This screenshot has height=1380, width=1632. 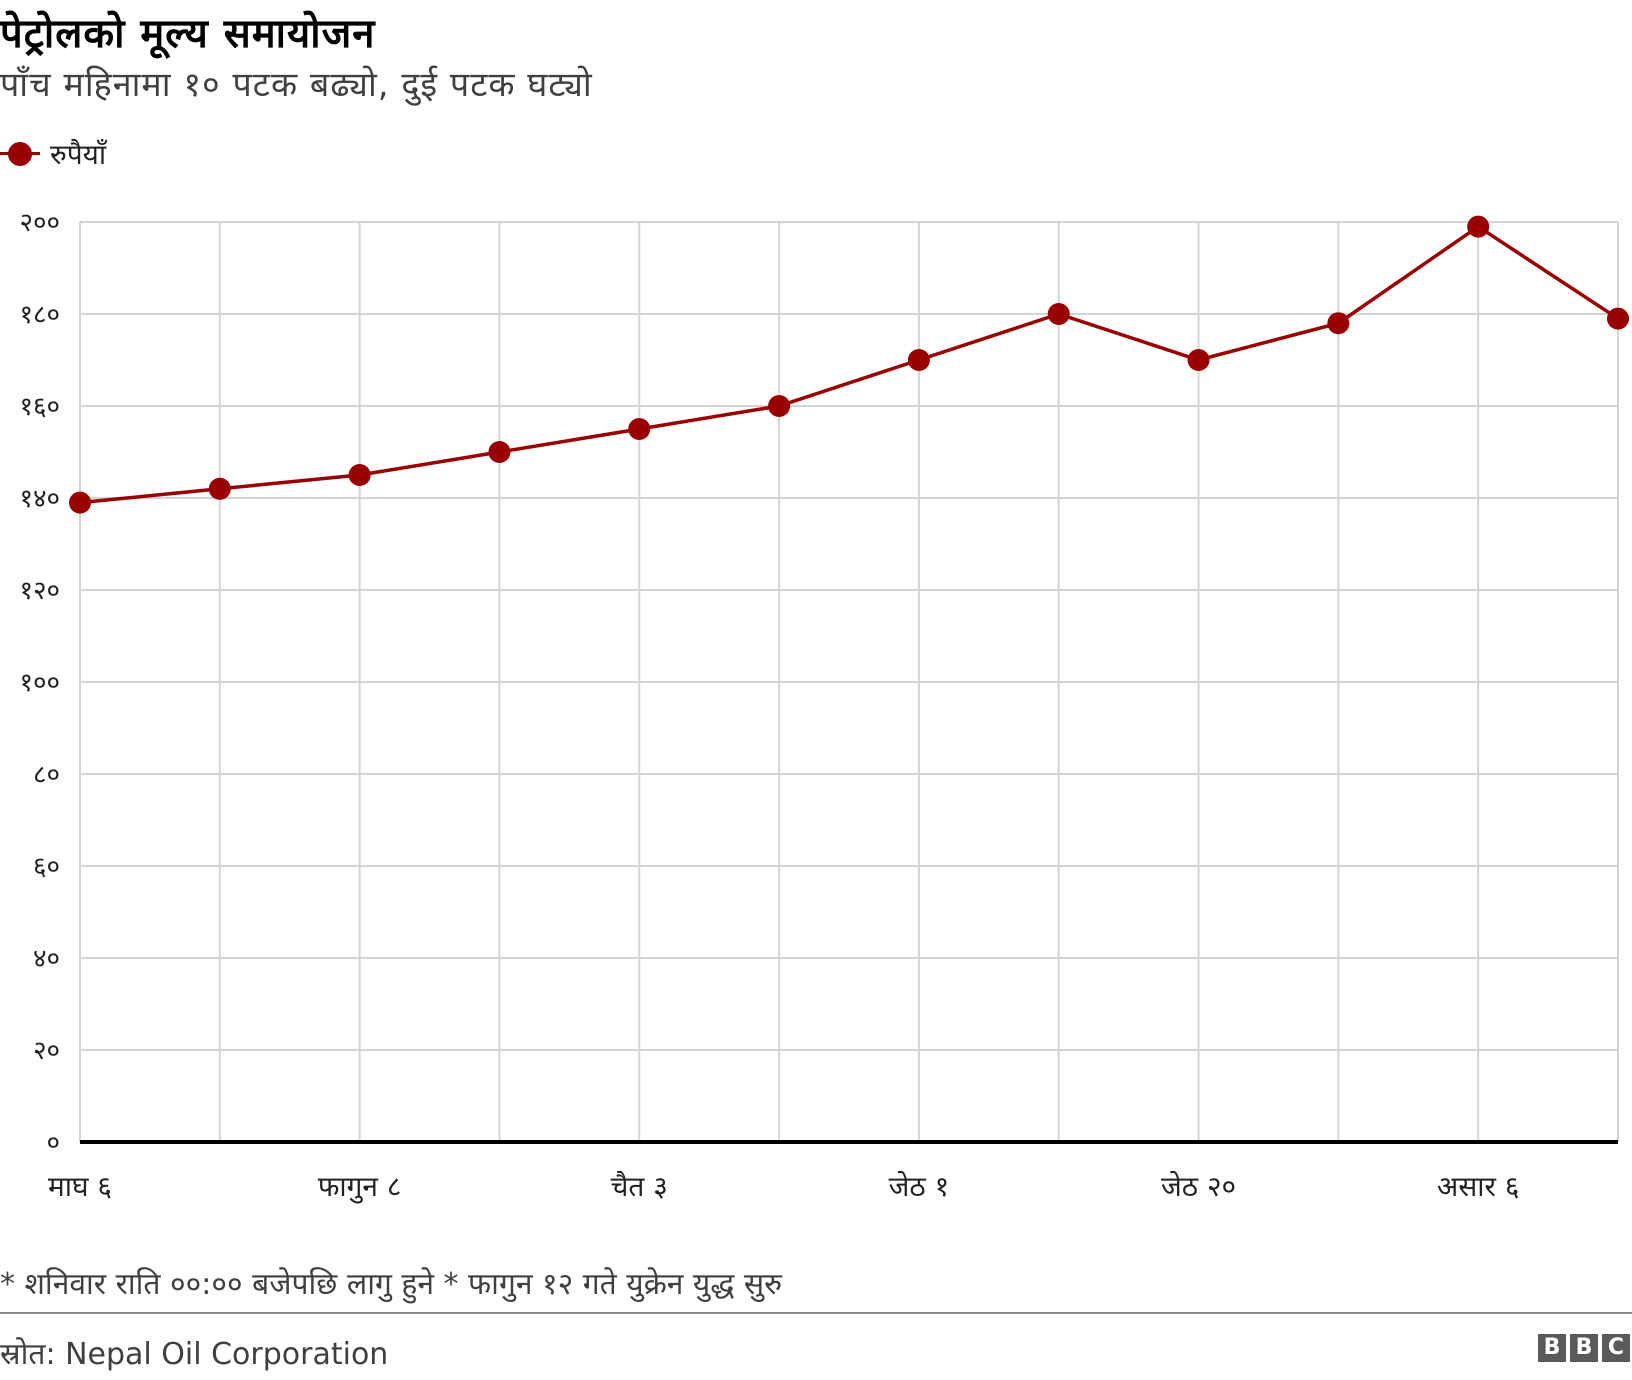 What do you see at coordinates (1478, 1186) in the screenshot?
I see `x-tick-label: असार ६` at bounding box center [1478, 1186].